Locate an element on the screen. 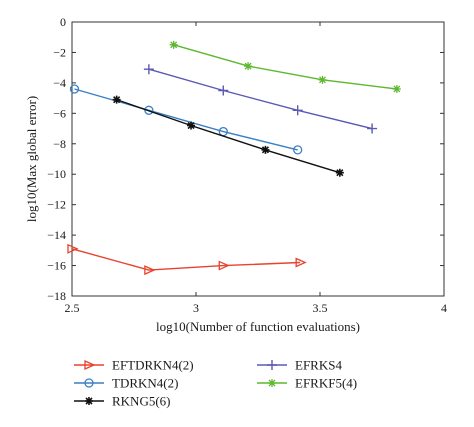  x-axis-title: log10(Number of function evaluations) is located at coordinates (258, 326).